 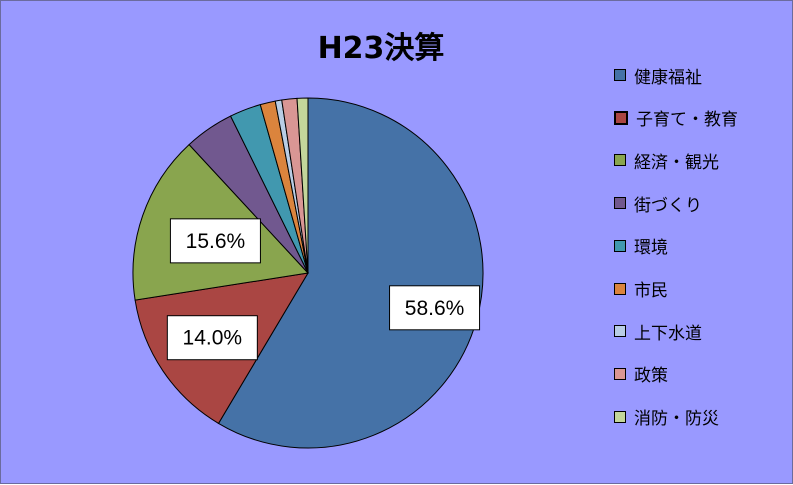 I want to click on legend-item: 政策, so click(x=641, y=374).